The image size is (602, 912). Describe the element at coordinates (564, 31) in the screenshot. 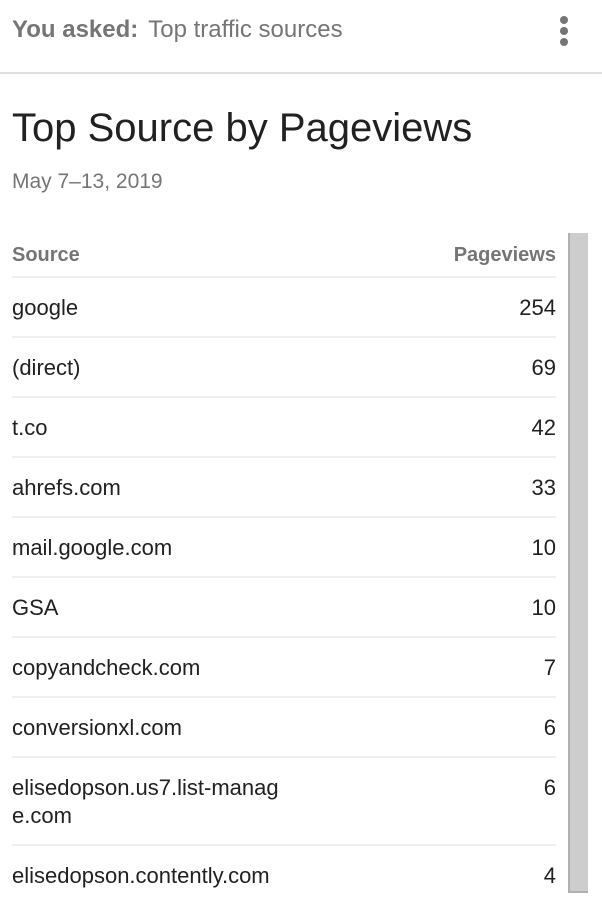

I see `more-vert-icon` at that location.